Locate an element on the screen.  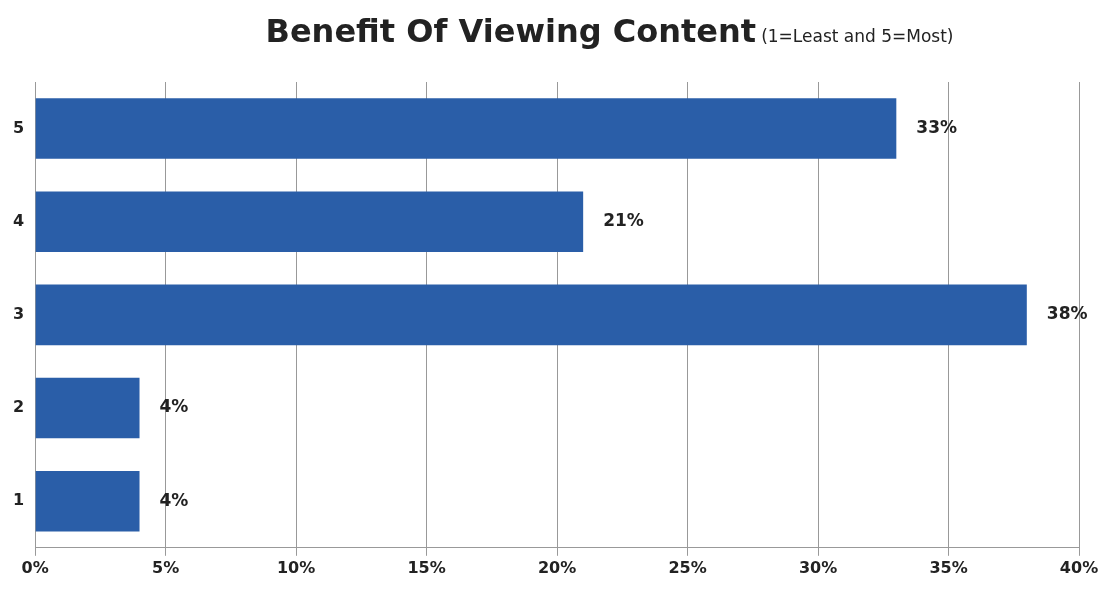
y-tick-label: 4 is located at coordinates (18, 220).